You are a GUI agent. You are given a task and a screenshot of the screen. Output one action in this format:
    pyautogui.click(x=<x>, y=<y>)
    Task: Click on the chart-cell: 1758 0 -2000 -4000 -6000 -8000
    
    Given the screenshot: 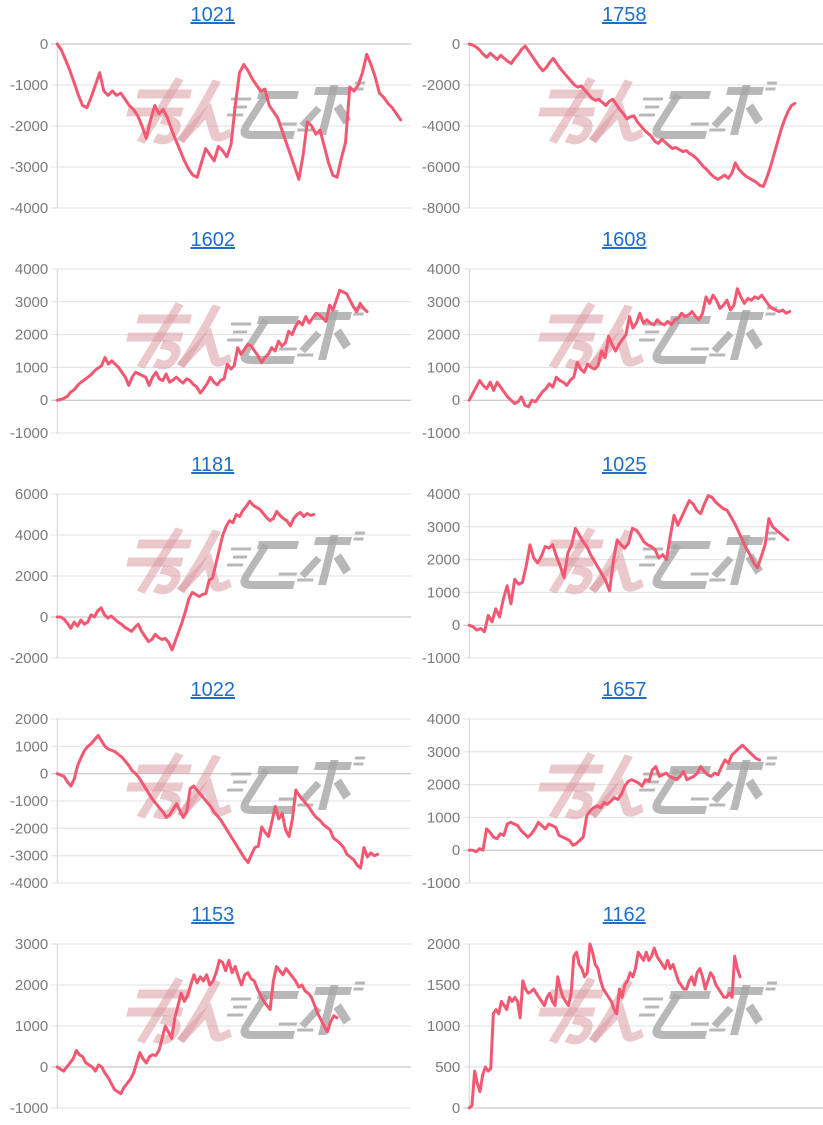 What is the action you would take?
    pyautogui.click(x=617, y=112)
    